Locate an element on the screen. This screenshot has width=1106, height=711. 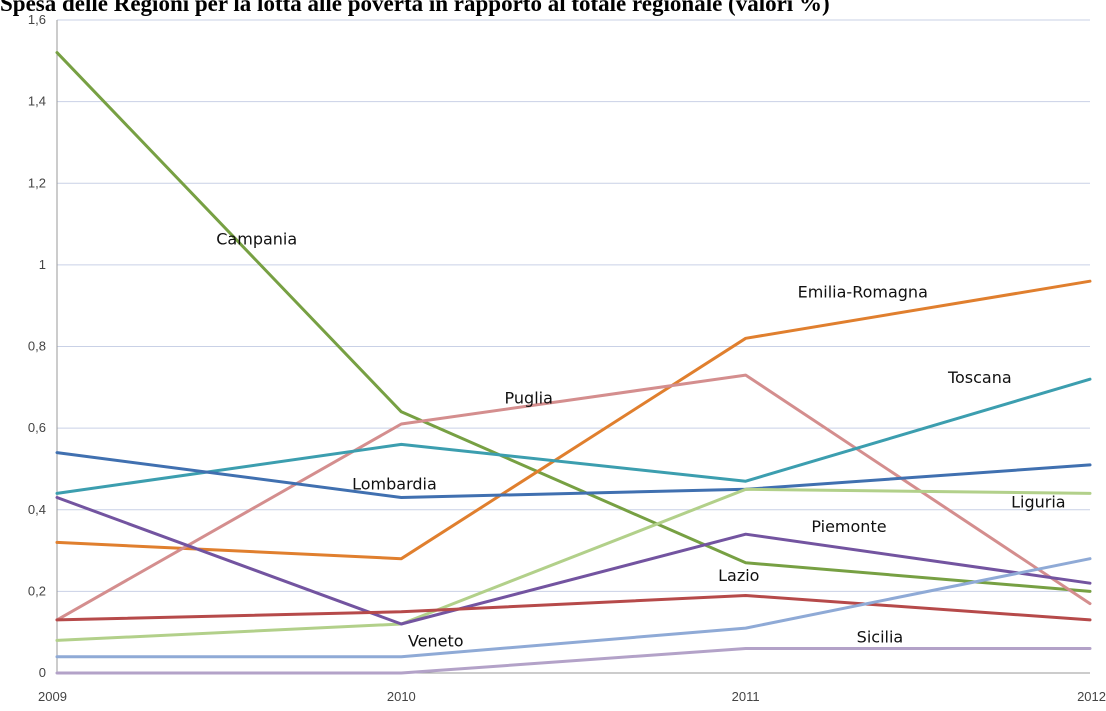
series-label-puglia: Puglia is located at coordinates (529, 398).